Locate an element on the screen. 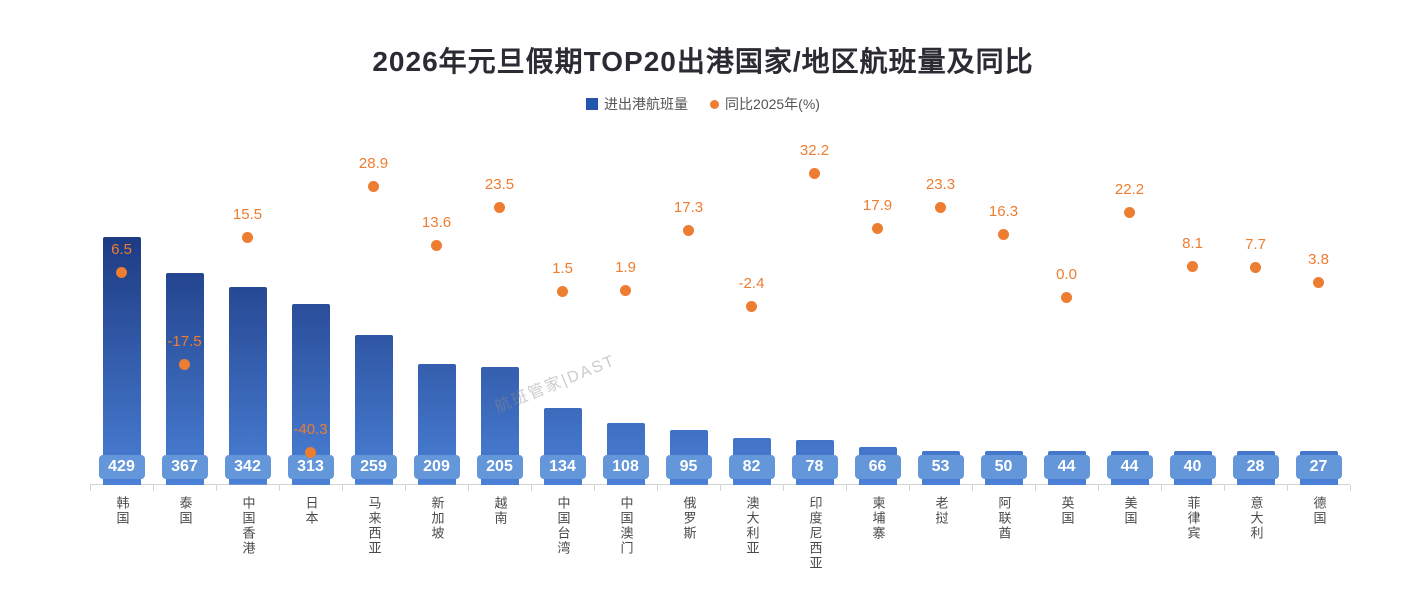 The width and height of the screenshot is (1406, 610). legend-item-flight-volume: 进出港航班量 is located at coordinates (637, 104).